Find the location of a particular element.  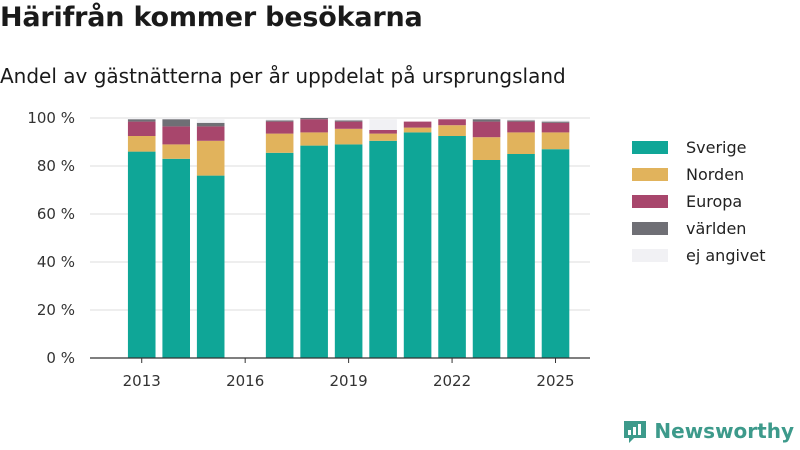

x-tick-label: 2025 is located at coordinates (555, 381).